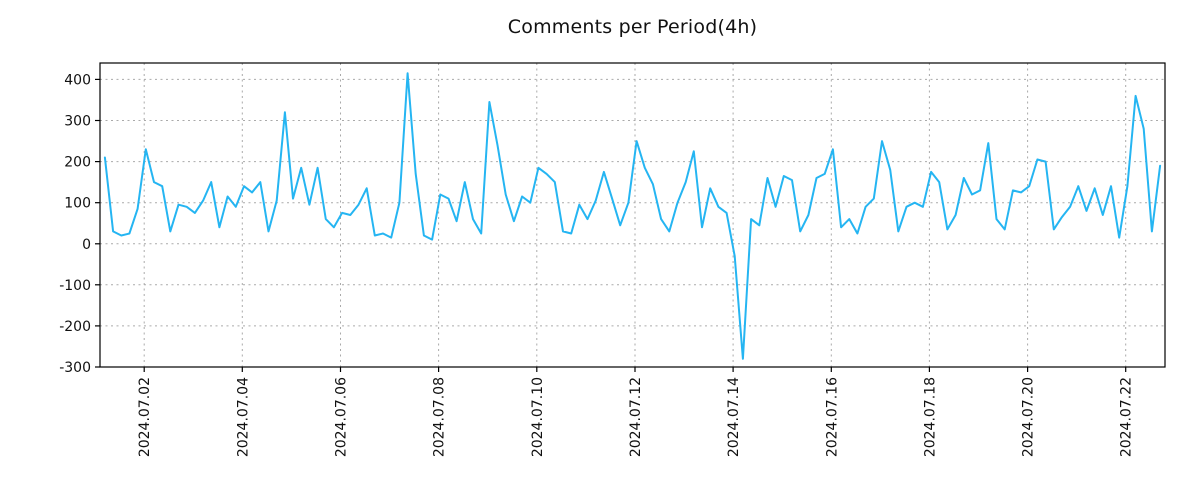  I want to click on x-tick-label: 2024.07.04, so click(243, 417).